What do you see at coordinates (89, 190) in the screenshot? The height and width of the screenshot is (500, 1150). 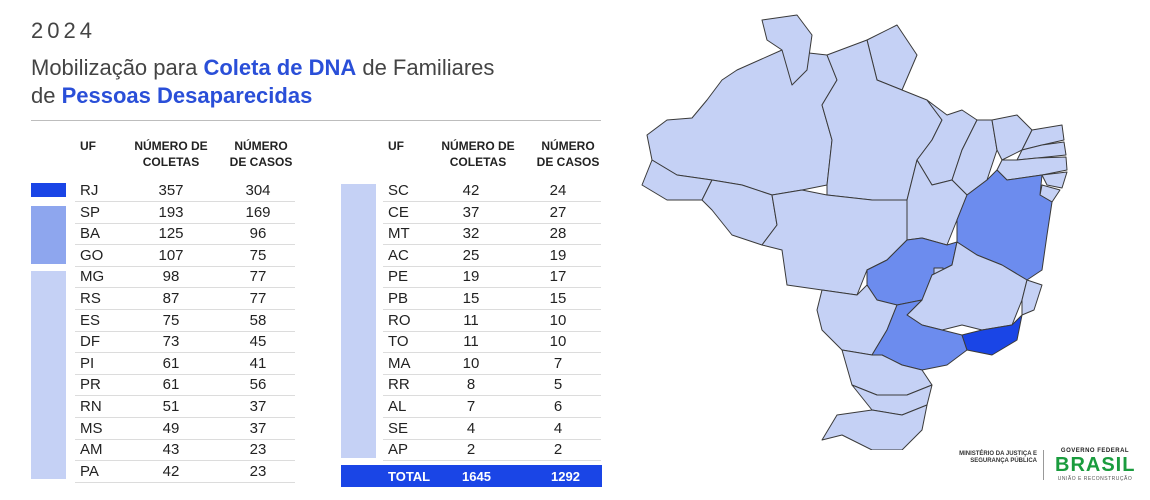 I see `uf-cell: RJ` at bounding box center [89, 190].